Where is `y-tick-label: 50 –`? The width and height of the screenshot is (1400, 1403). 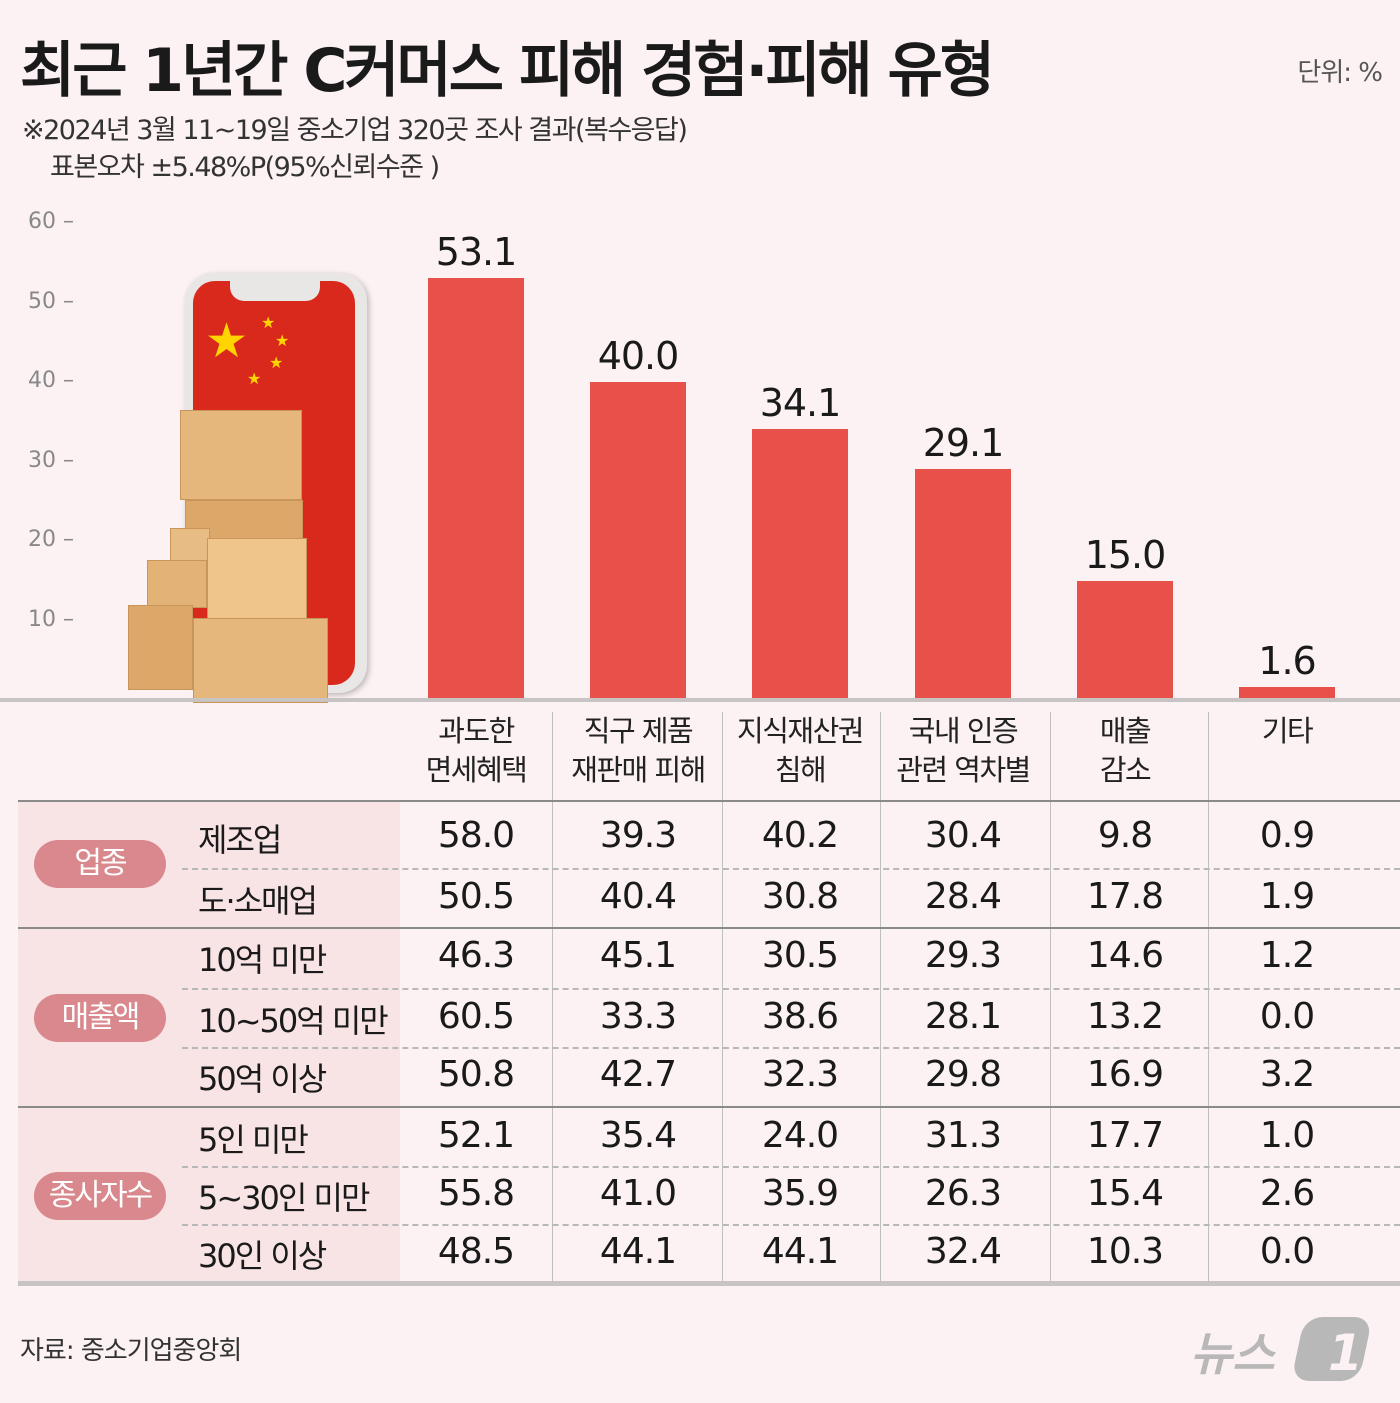 y-tick-label: 50 – is located at coordinates (51, 301).